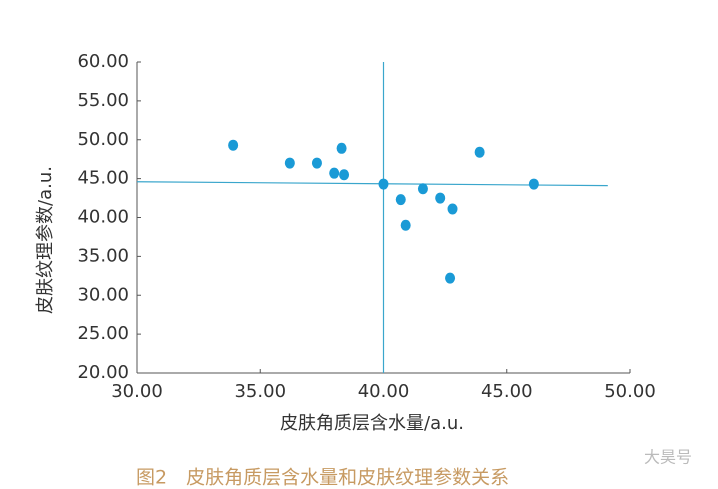 The height and width of the screenshot is (489, 718). I want to click on y-tick-label: 20.00, so click(103, 372).